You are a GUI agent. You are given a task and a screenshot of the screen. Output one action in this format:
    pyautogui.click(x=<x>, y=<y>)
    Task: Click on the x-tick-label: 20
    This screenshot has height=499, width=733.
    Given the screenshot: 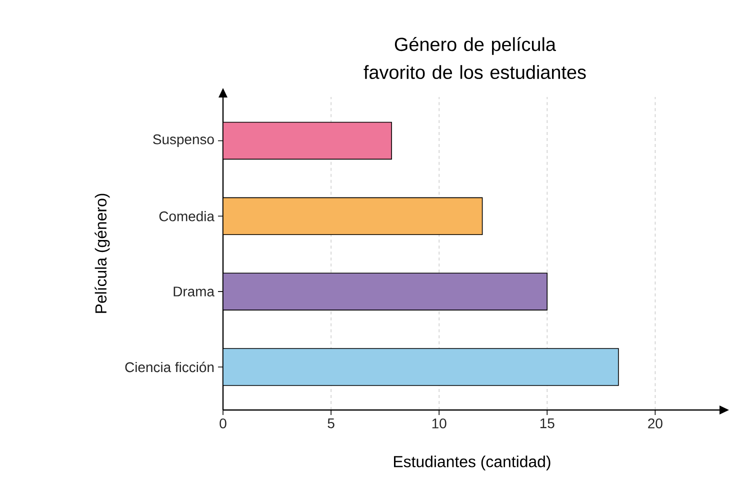 What is the action you would take?
    pyautogui.click(x=655, y=423)
    